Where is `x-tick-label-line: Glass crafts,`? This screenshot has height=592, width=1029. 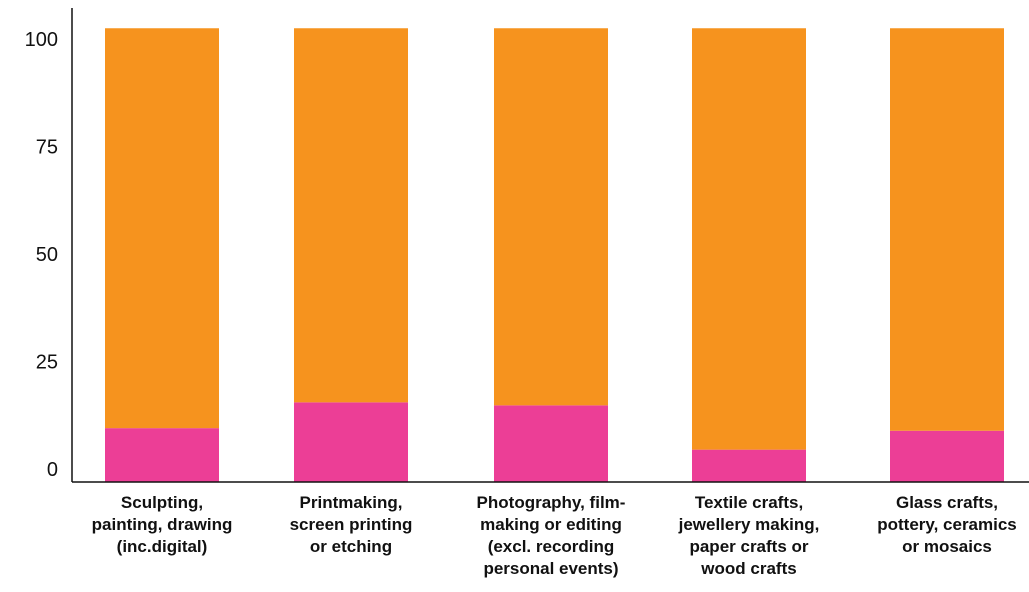
x-tick-label-line: Glass crafts, is located at coordinates (947, 502).